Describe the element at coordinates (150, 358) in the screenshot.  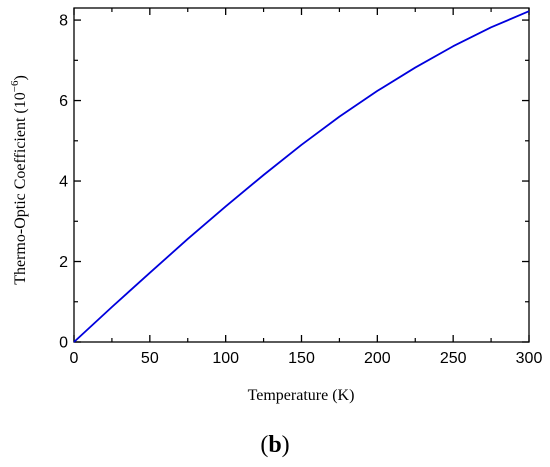
I see `x-tick-label: 50` at that location.